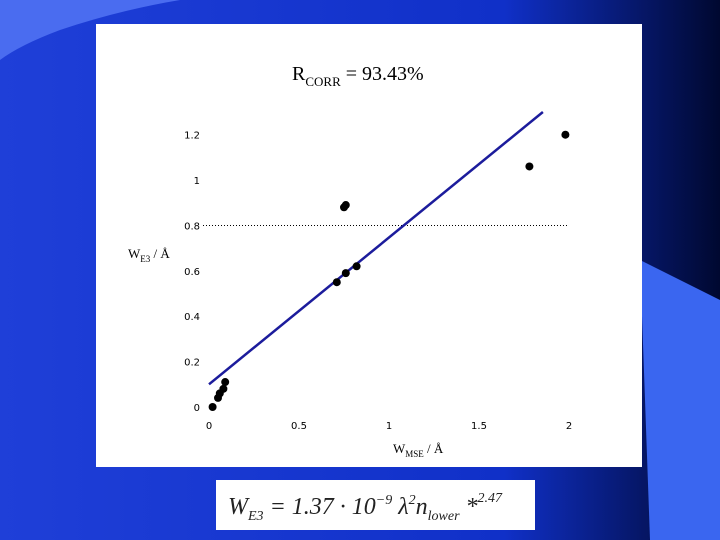 The image size is (720, 540). I want to click on y-tick-label: 1.2, so click(192, 136).